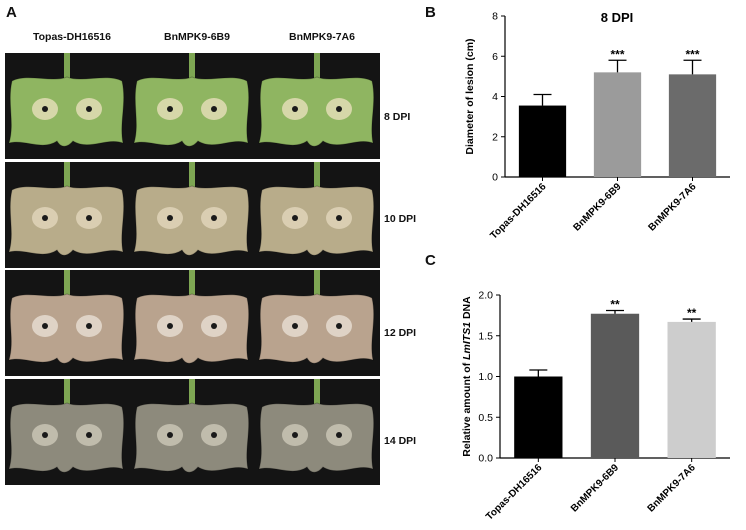 Image resolution: width=746 pixels, height=530 pixels. What do you see at coordinates (495, 57) in the screenshot?
I see `chart-b-y-tick-label: 6` at bounding box center [495, 57].